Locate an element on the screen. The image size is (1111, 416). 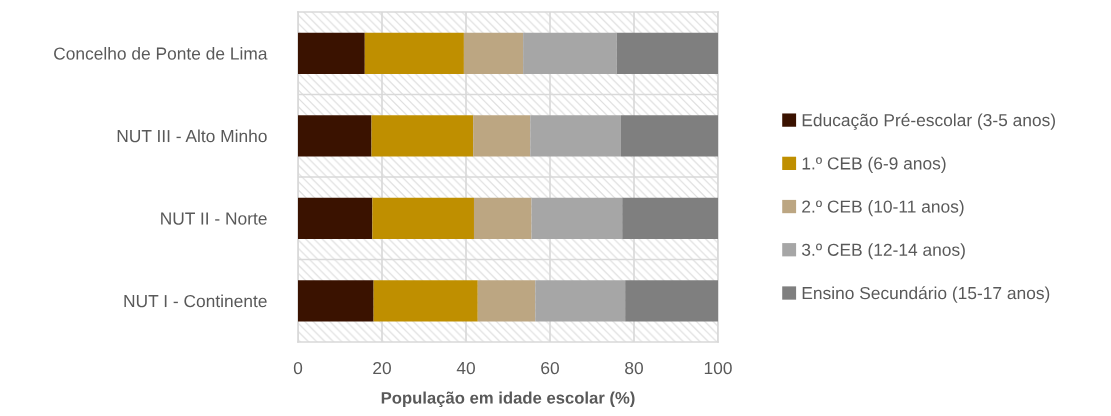
legend-label: Educação Pré-escolar (3-5 anos) is located at coordinates (928, 121).